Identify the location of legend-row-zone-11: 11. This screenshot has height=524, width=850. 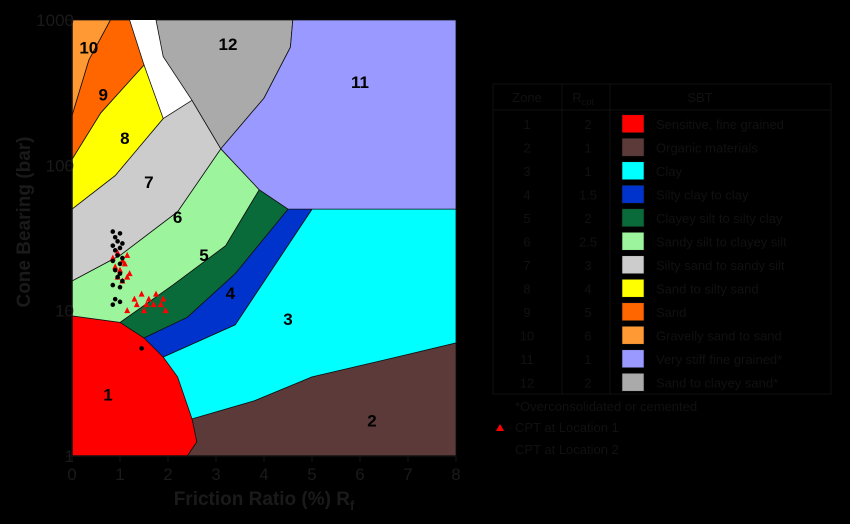
(527, 359).